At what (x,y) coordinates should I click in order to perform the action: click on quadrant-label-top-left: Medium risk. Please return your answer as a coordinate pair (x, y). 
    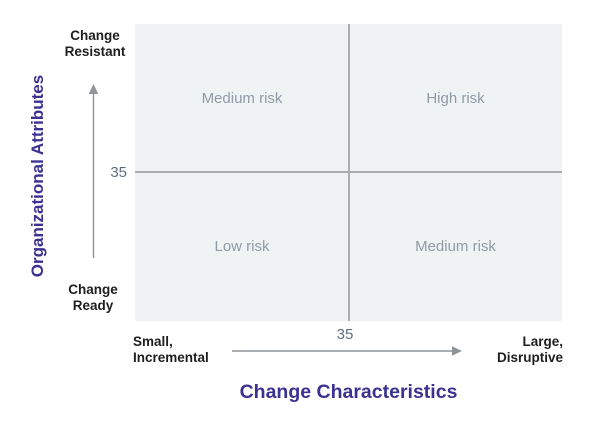
    Looking at the image, I should click on (242, 98).